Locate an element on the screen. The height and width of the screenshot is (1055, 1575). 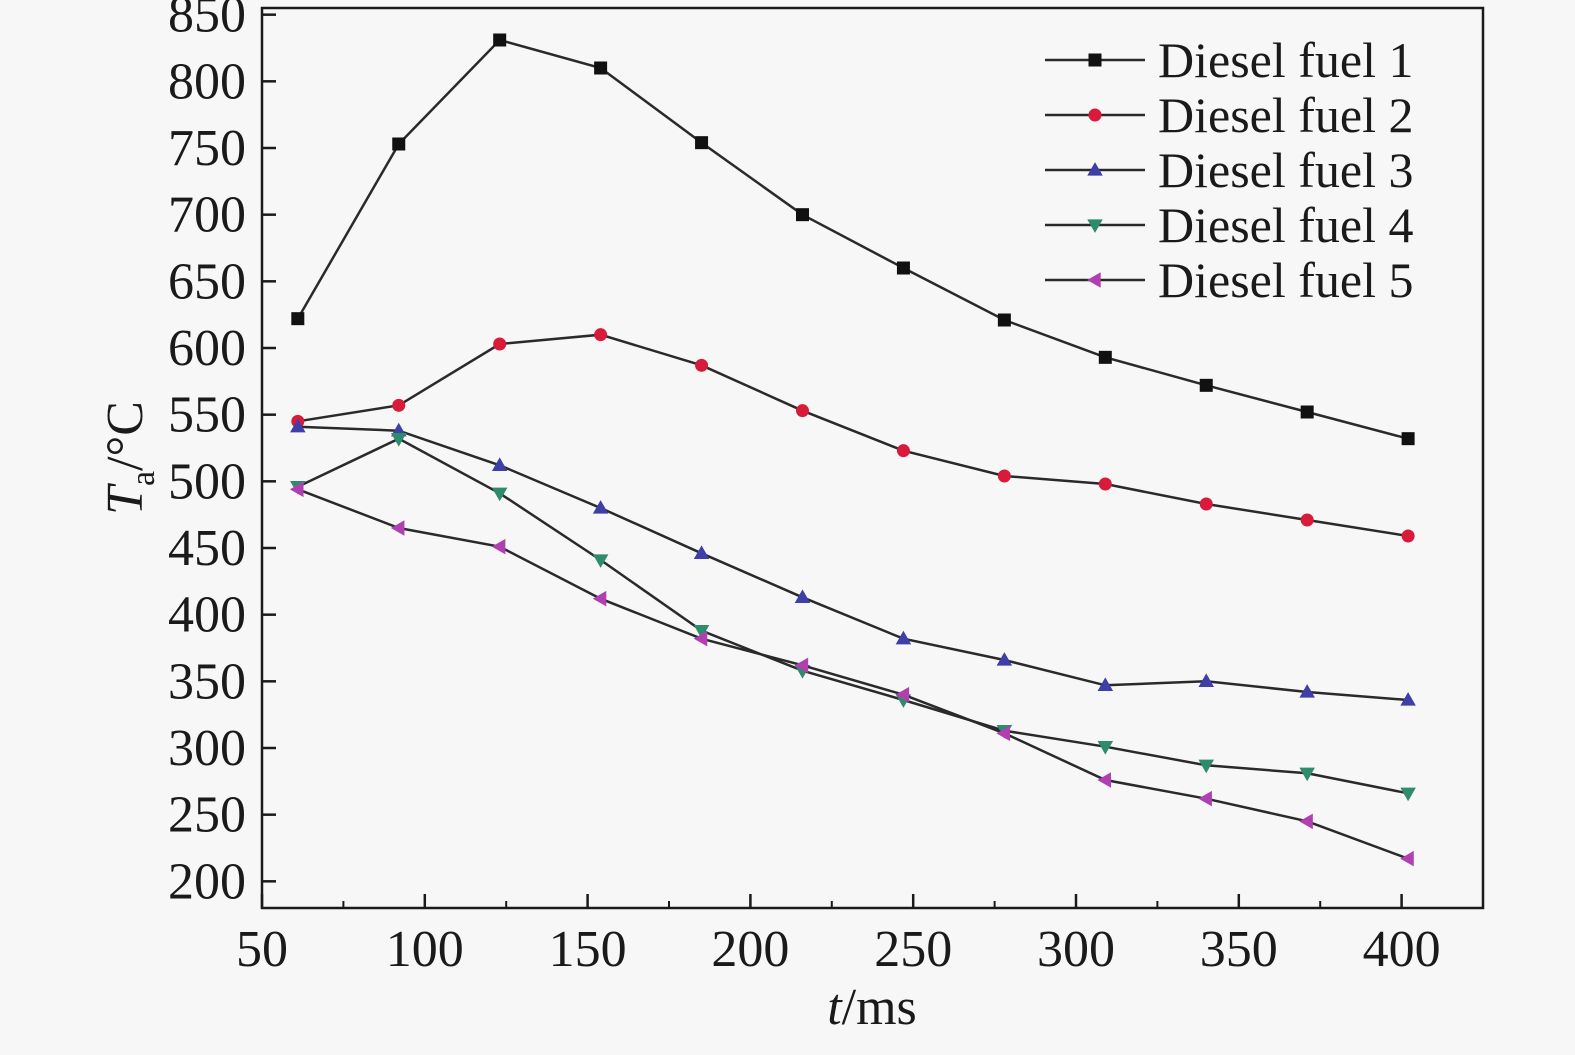
y-tick-label: 650 is located at coordinates (207, 281).